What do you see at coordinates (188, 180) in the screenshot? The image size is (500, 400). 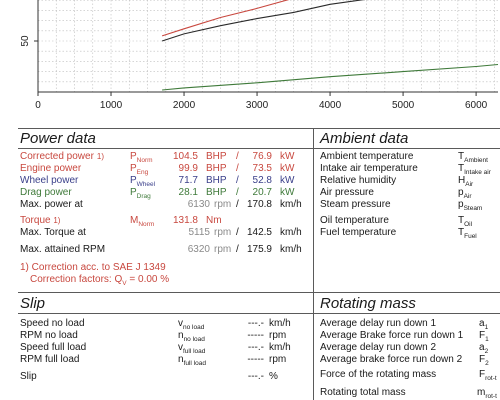 I see `power-row-bhp: 71.7` at bounding box center [188, 180].